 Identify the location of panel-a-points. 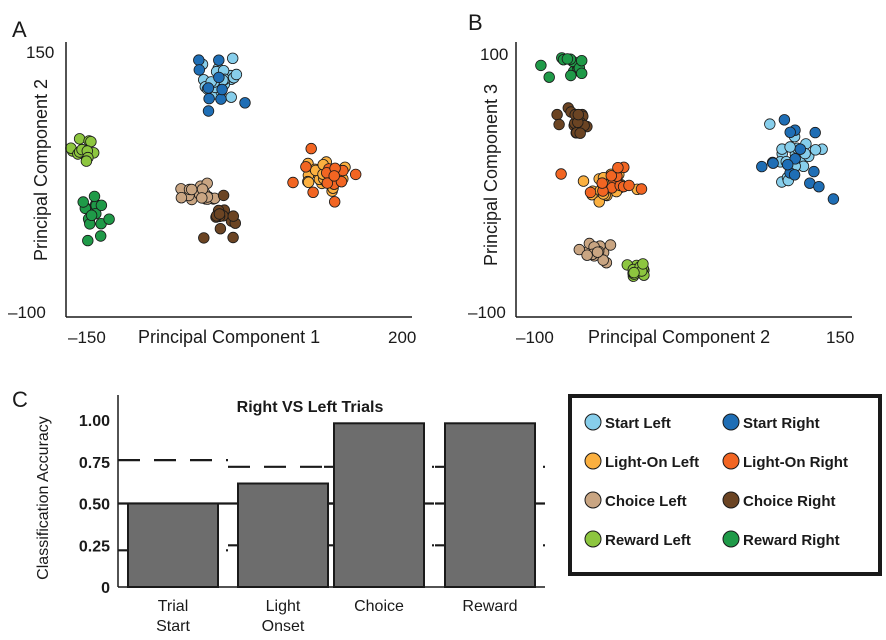
(213, 149).